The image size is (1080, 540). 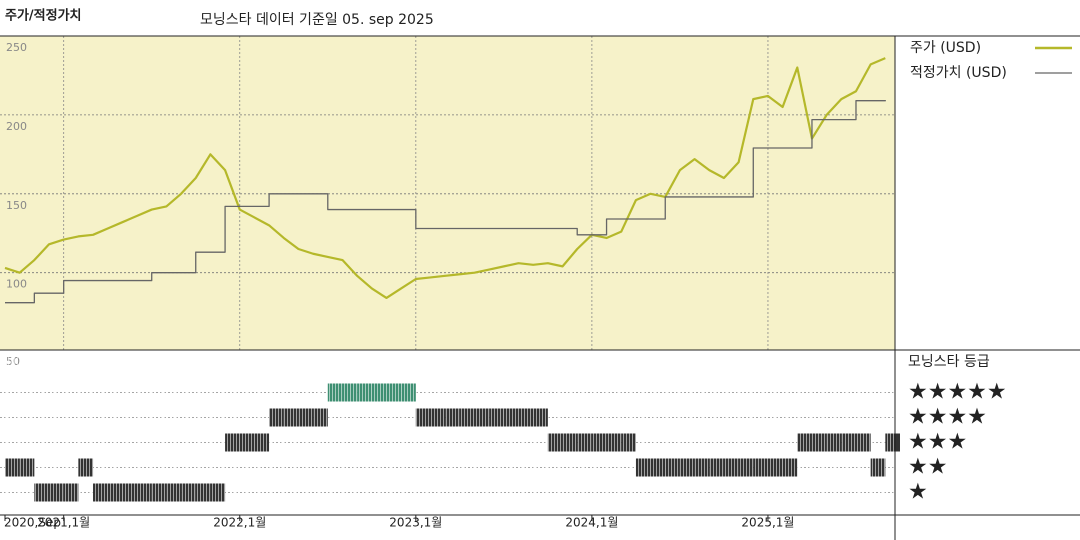 I want to click on x-tick-label: 2023,1월, so click(x=415, y=523).